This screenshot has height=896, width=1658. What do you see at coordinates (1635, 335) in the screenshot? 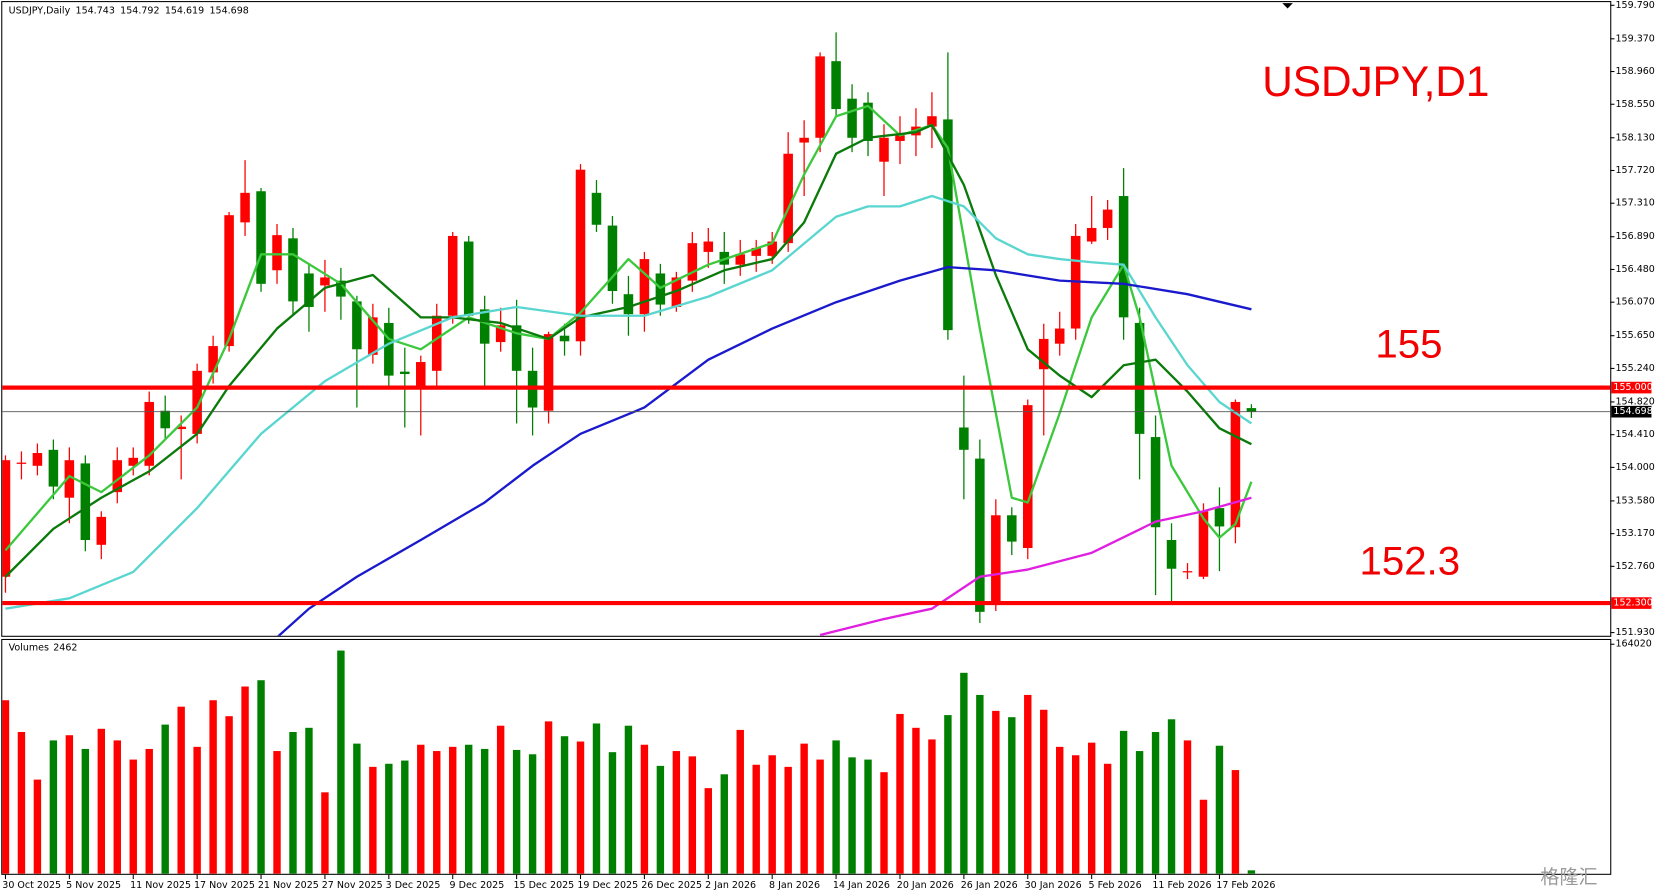
I see `y-tick-label: 155.650` at bounding box center [1635, 335].